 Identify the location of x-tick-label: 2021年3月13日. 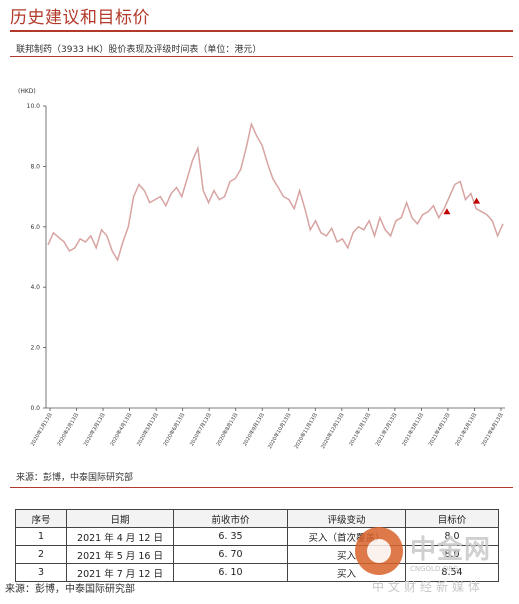
(412, 430).